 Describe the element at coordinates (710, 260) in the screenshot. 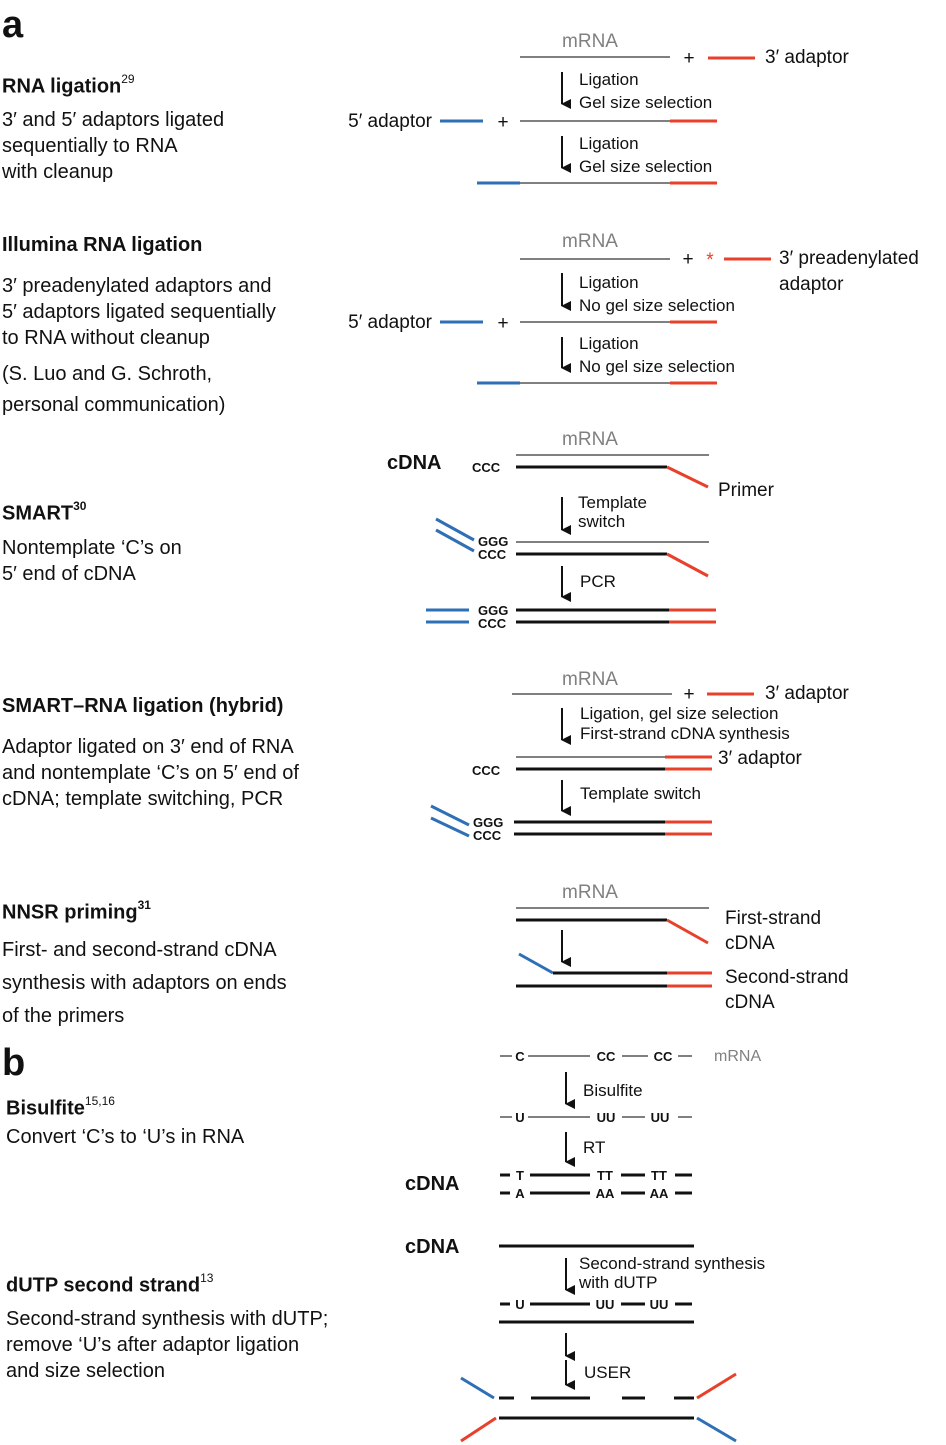

I see `preadenylation-star-icon: *` at that location.